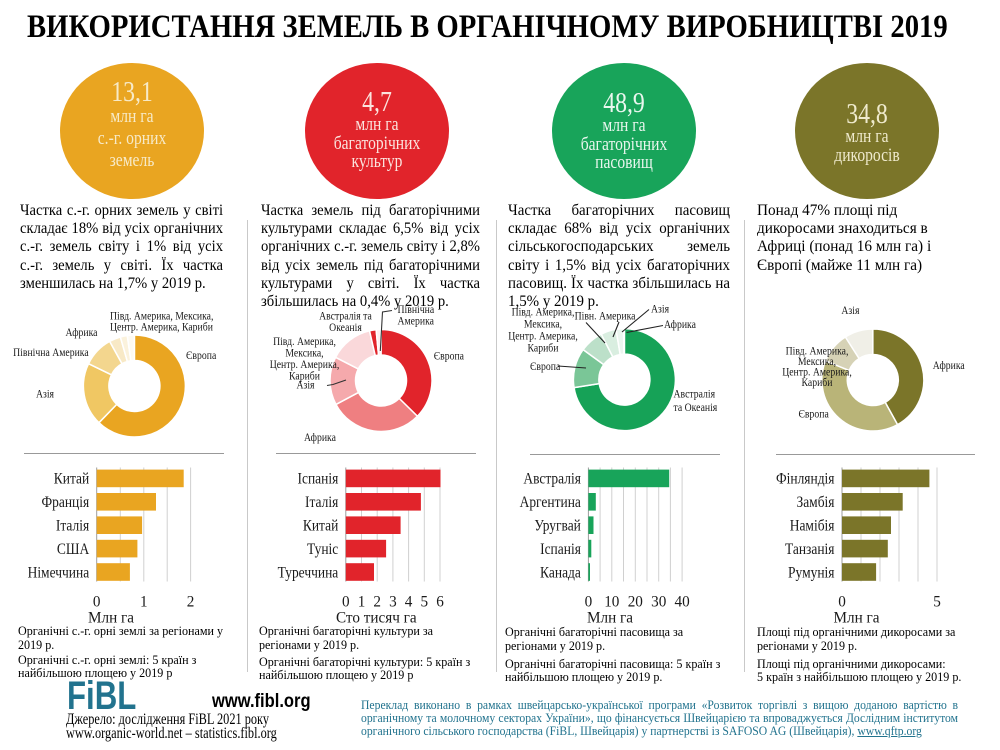  I want to click on svg-text: 40, so click(682, 601).